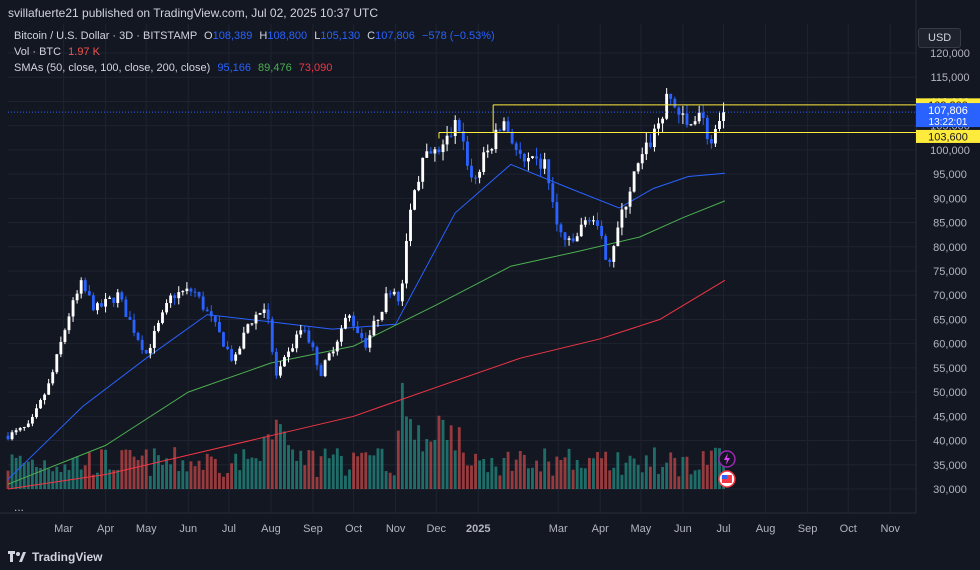 The width and height of the screenshot is (980, 570). I want to click on tradingview-logo-icon, so click(17, 556).